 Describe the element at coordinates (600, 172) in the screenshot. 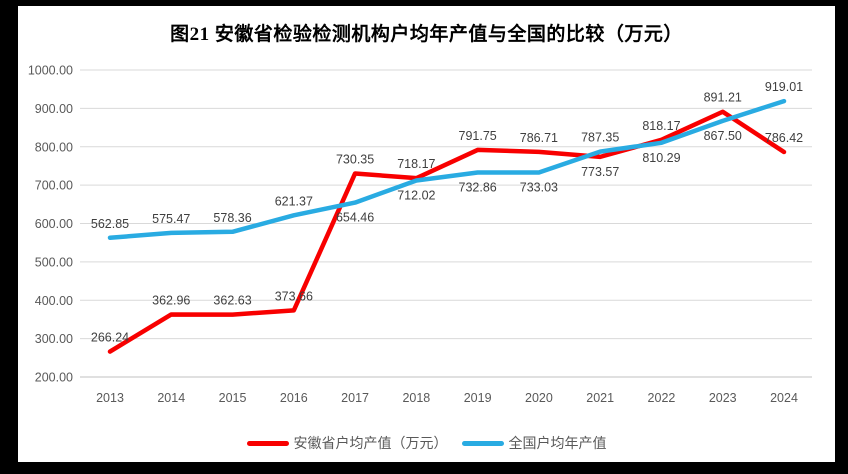

I see `data-label-series0: 773.57` at that location.